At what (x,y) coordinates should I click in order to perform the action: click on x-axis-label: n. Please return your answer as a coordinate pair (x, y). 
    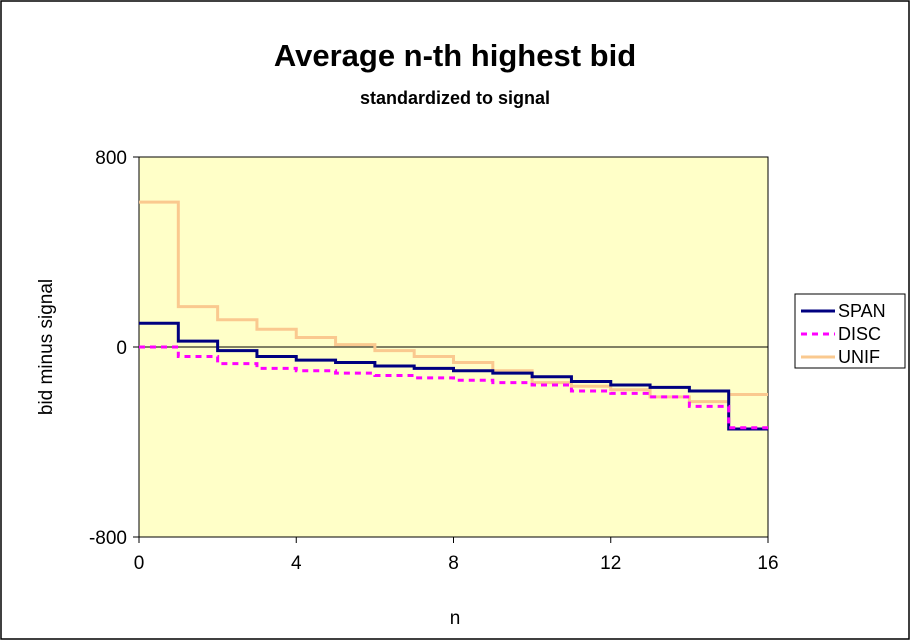
    Looking at the image, I should click on (455, 618).